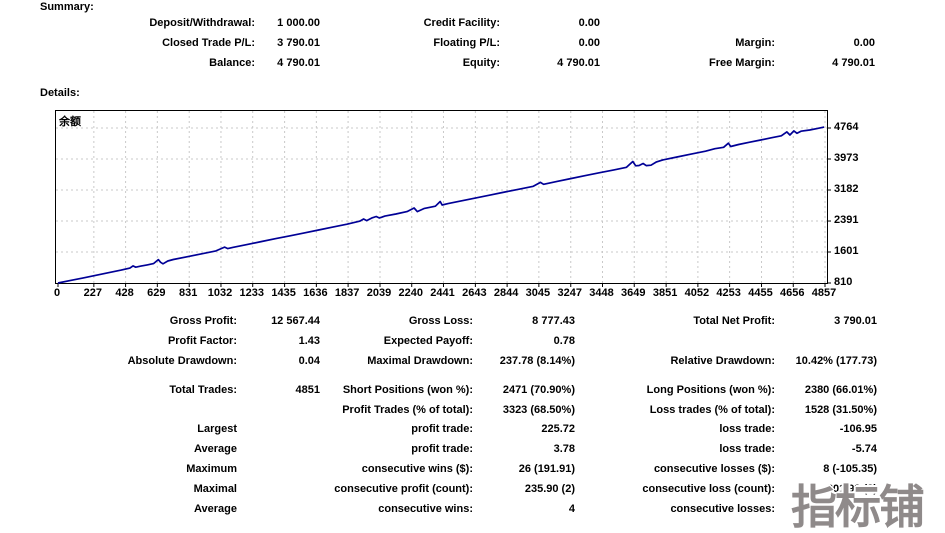 The height and width of the screenshot is (533, 945). What do you see at coordinates (538, 293) in the screenshot?
I see `x-axis-label: 3045` at bounding box center [538, 293].